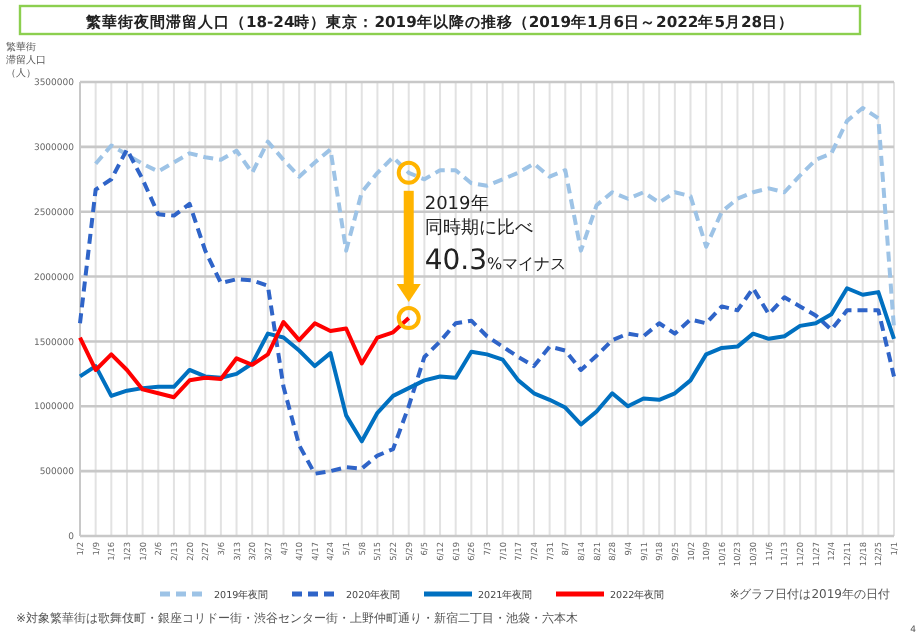 The height and width of the screenshot is (640, 924). What do you see at coordinates (495, 260) in the screenshot?
I see `annotation: 40.3%マイナス` at bounding box center [495, 260].